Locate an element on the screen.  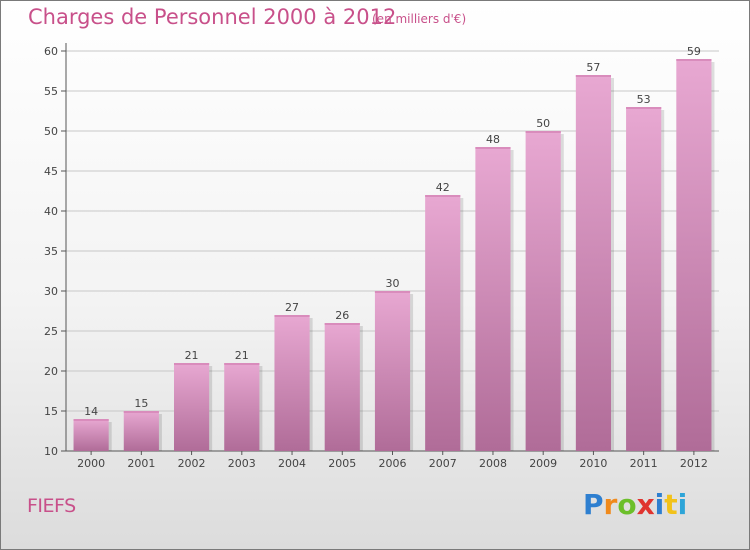
chart-title: Charges de Personnel 2000 à 2012 is located at coordinates (212, 17).